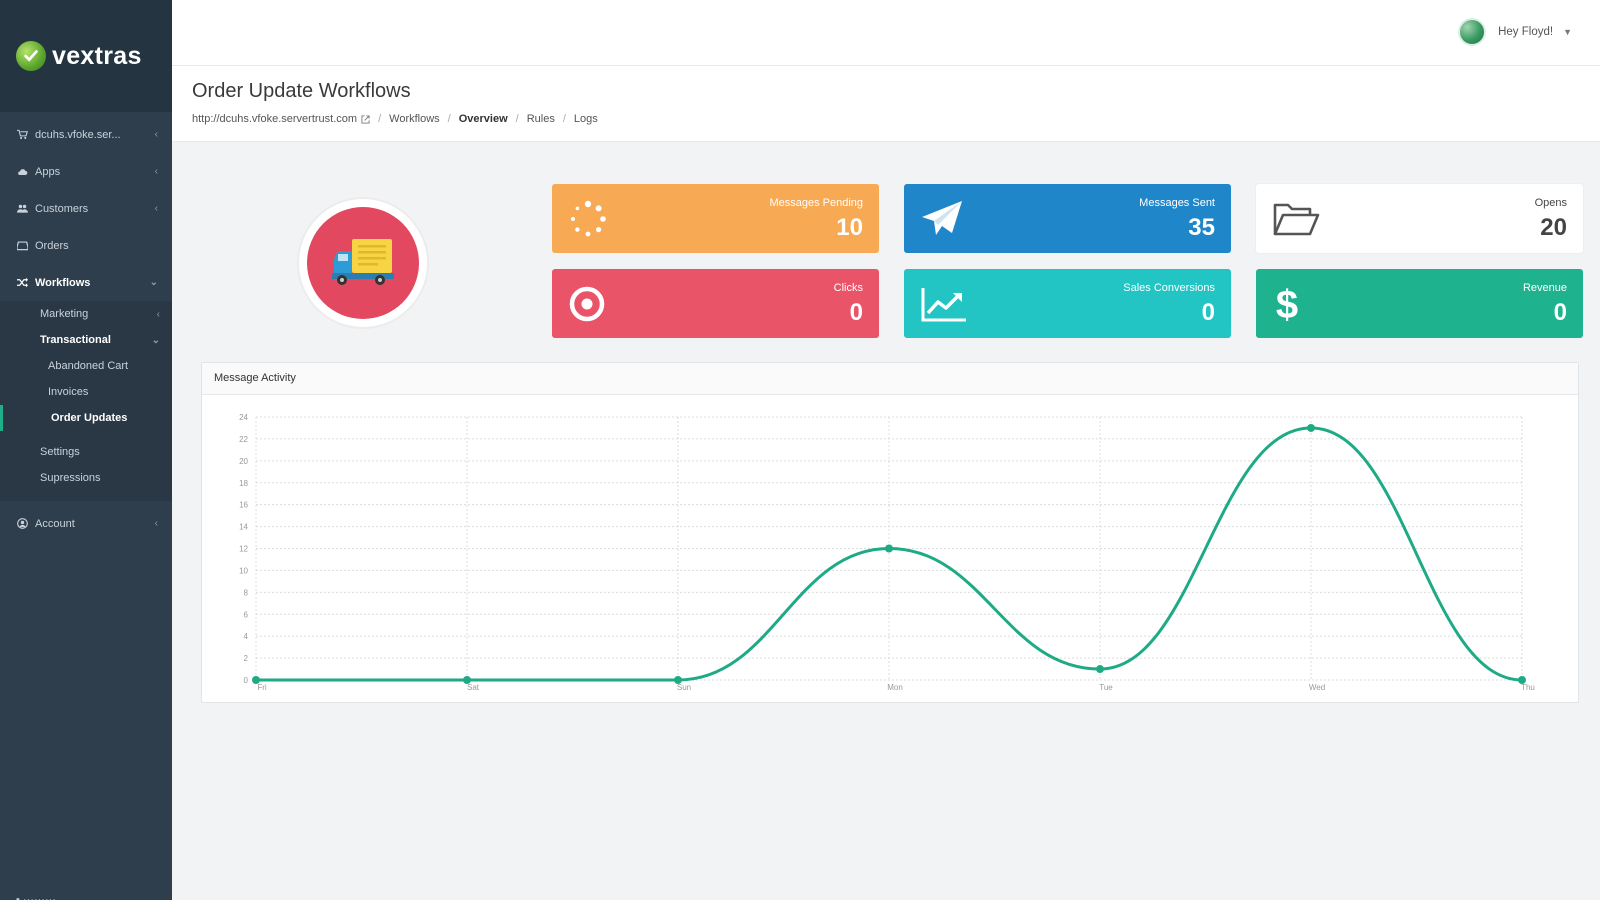 This screenshot has width=1600, height=900. What do you see at coordinates (64, 314) in the screenshot?
I see `sidebar-item-label: Marketing` at bounding box center [64, 314].